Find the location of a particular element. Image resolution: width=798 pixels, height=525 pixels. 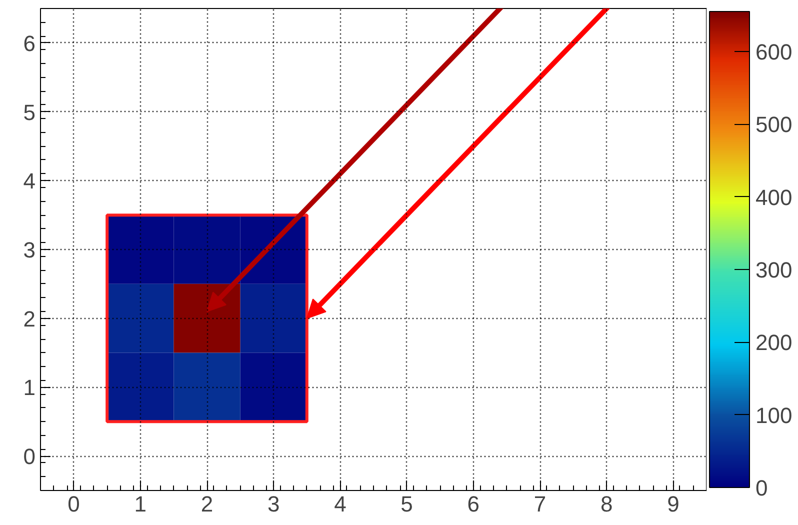

x-tick-label: 6 is located at coordinates (473, 504).